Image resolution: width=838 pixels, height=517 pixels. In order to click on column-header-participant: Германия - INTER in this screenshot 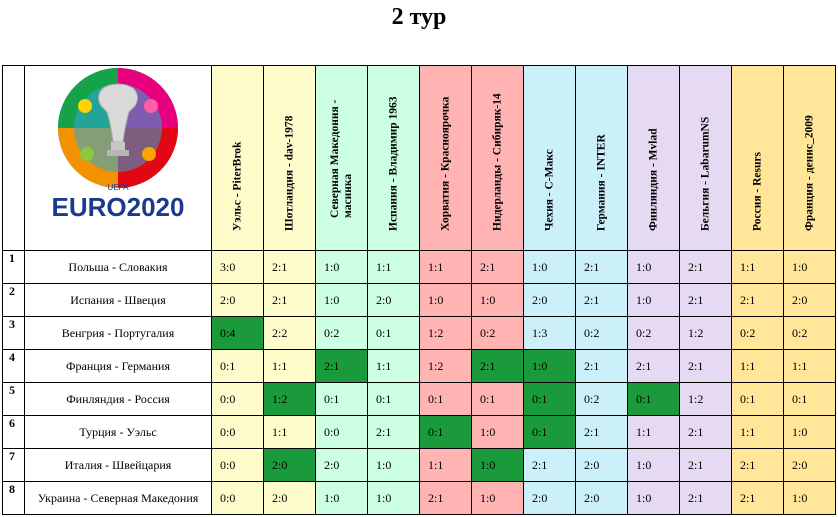, I will do `click(601, 158)`.